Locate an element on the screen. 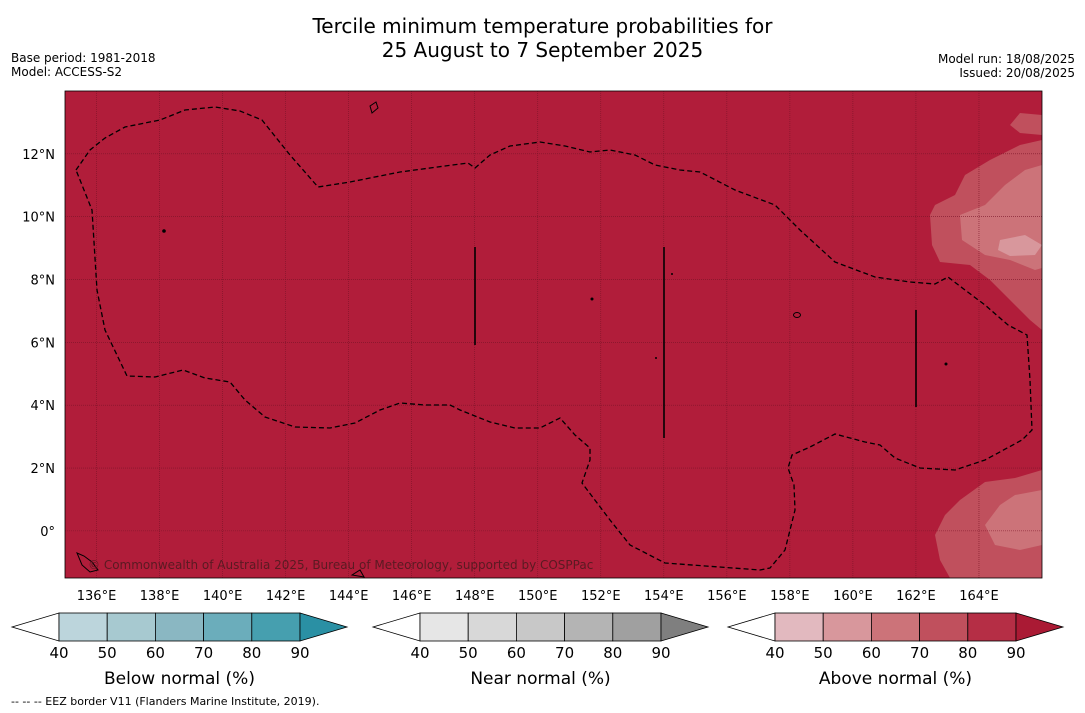 This screenshot has width=1085, height=713. lon-tick-label: 152°E is located at coordinates (601, 596).